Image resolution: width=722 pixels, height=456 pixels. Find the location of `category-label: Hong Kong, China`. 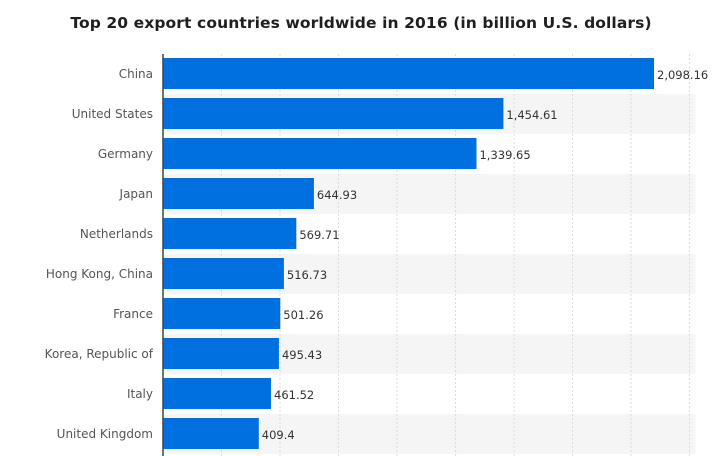

category-label: Hong Kong, China is located at coordinates (99, 274).